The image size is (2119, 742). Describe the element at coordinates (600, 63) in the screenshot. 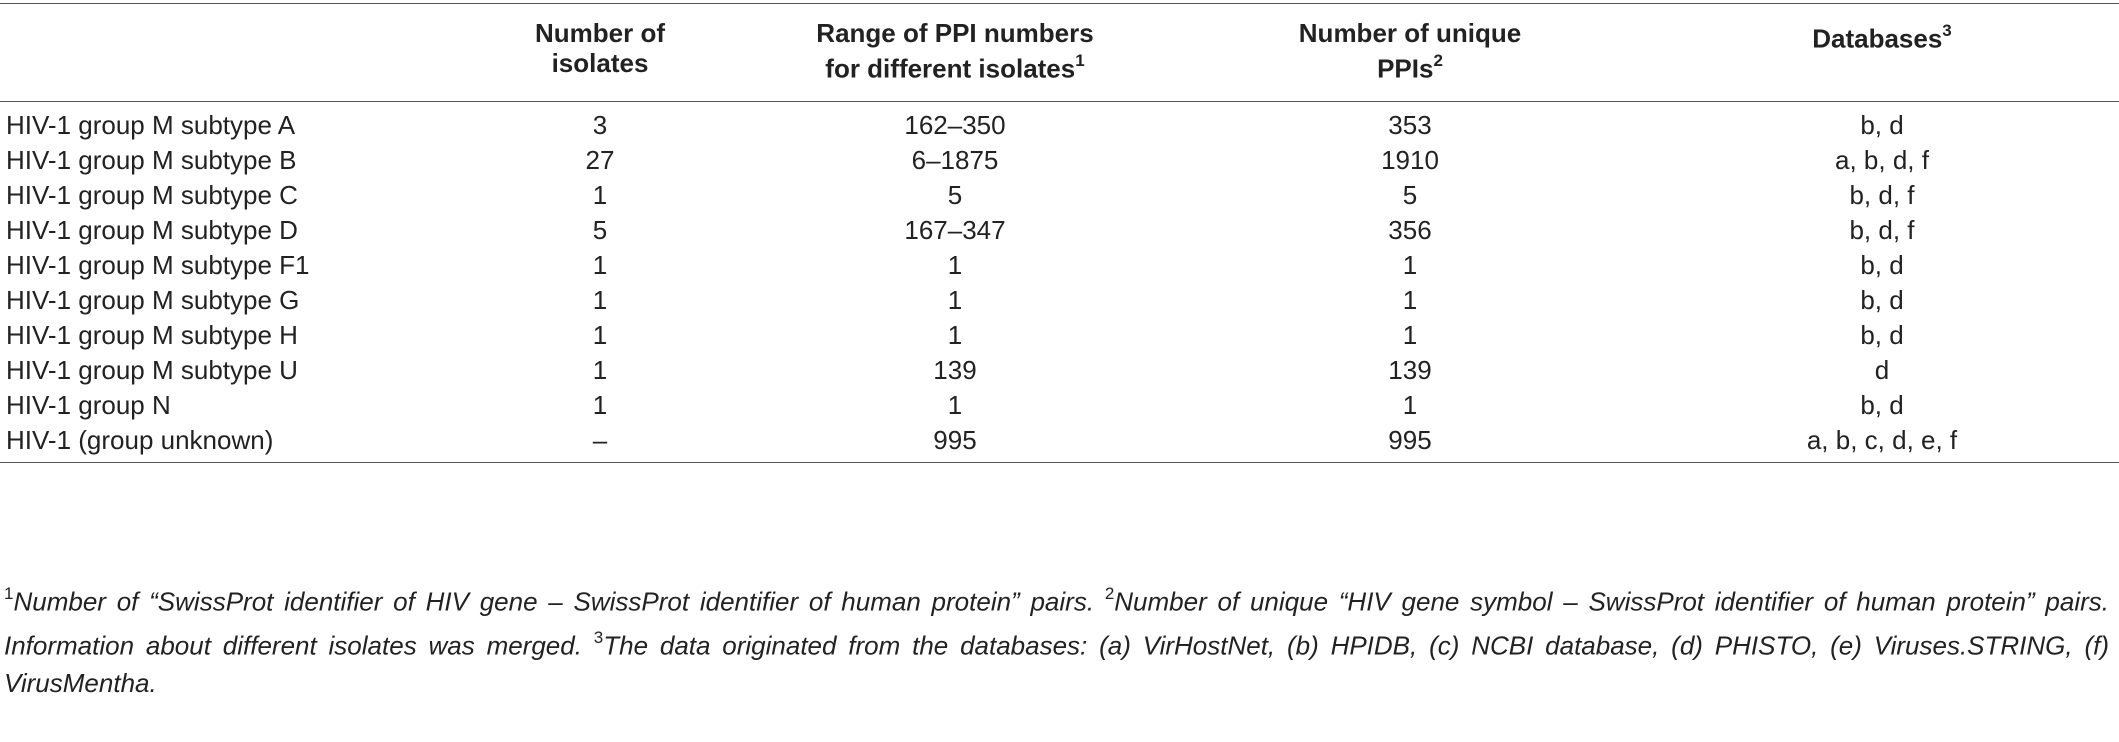

I see `header-line: isolates` at that location.